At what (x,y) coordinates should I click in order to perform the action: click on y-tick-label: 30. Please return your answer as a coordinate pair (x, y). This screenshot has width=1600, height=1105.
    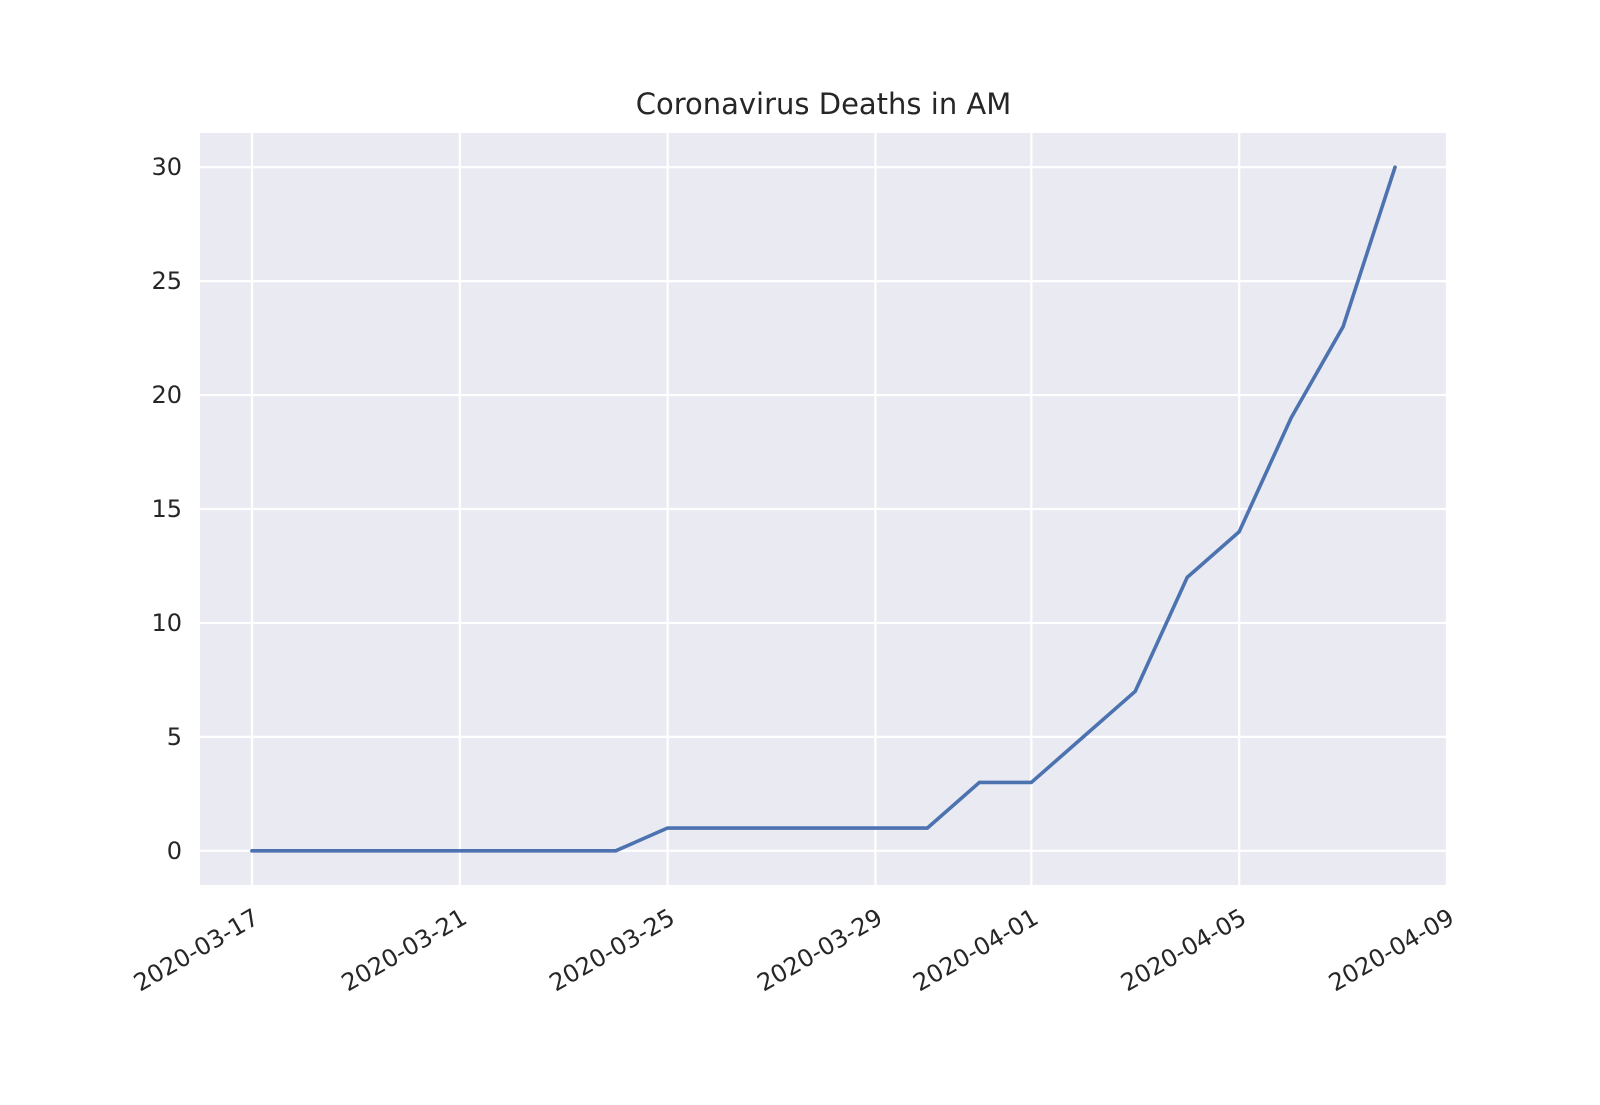
    Looking at the image, I should click on (166, 167).